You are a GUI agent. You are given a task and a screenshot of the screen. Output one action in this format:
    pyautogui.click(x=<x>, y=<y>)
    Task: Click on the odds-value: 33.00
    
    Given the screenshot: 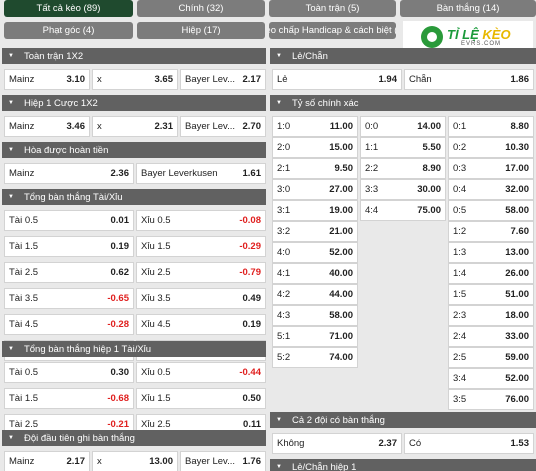 What is the action you would take?
    pyautogui.click(x=517, y=336)
    